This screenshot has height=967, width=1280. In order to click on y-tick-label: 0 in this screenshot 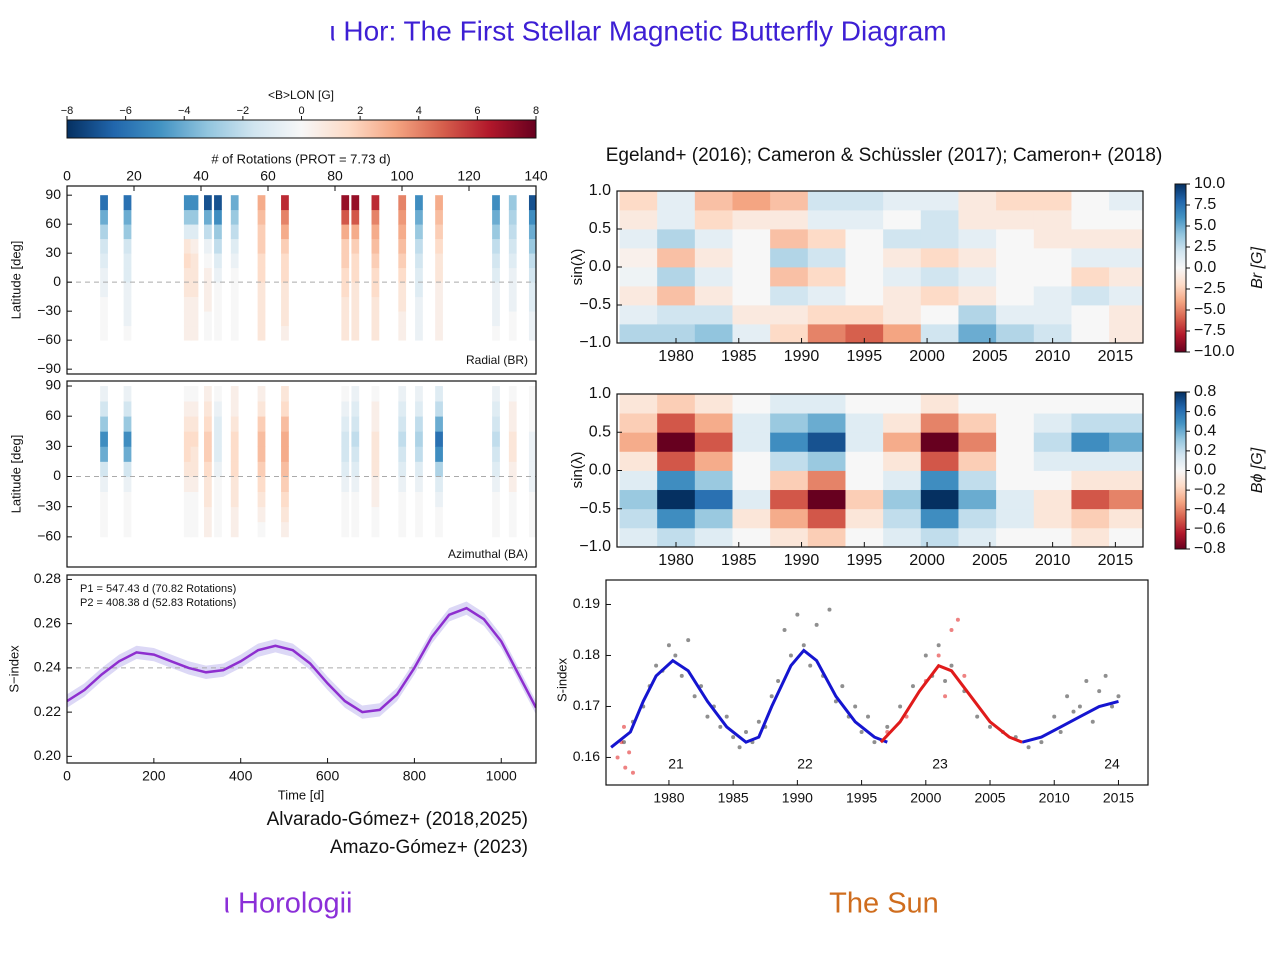, I will do `click(57, 475)`.